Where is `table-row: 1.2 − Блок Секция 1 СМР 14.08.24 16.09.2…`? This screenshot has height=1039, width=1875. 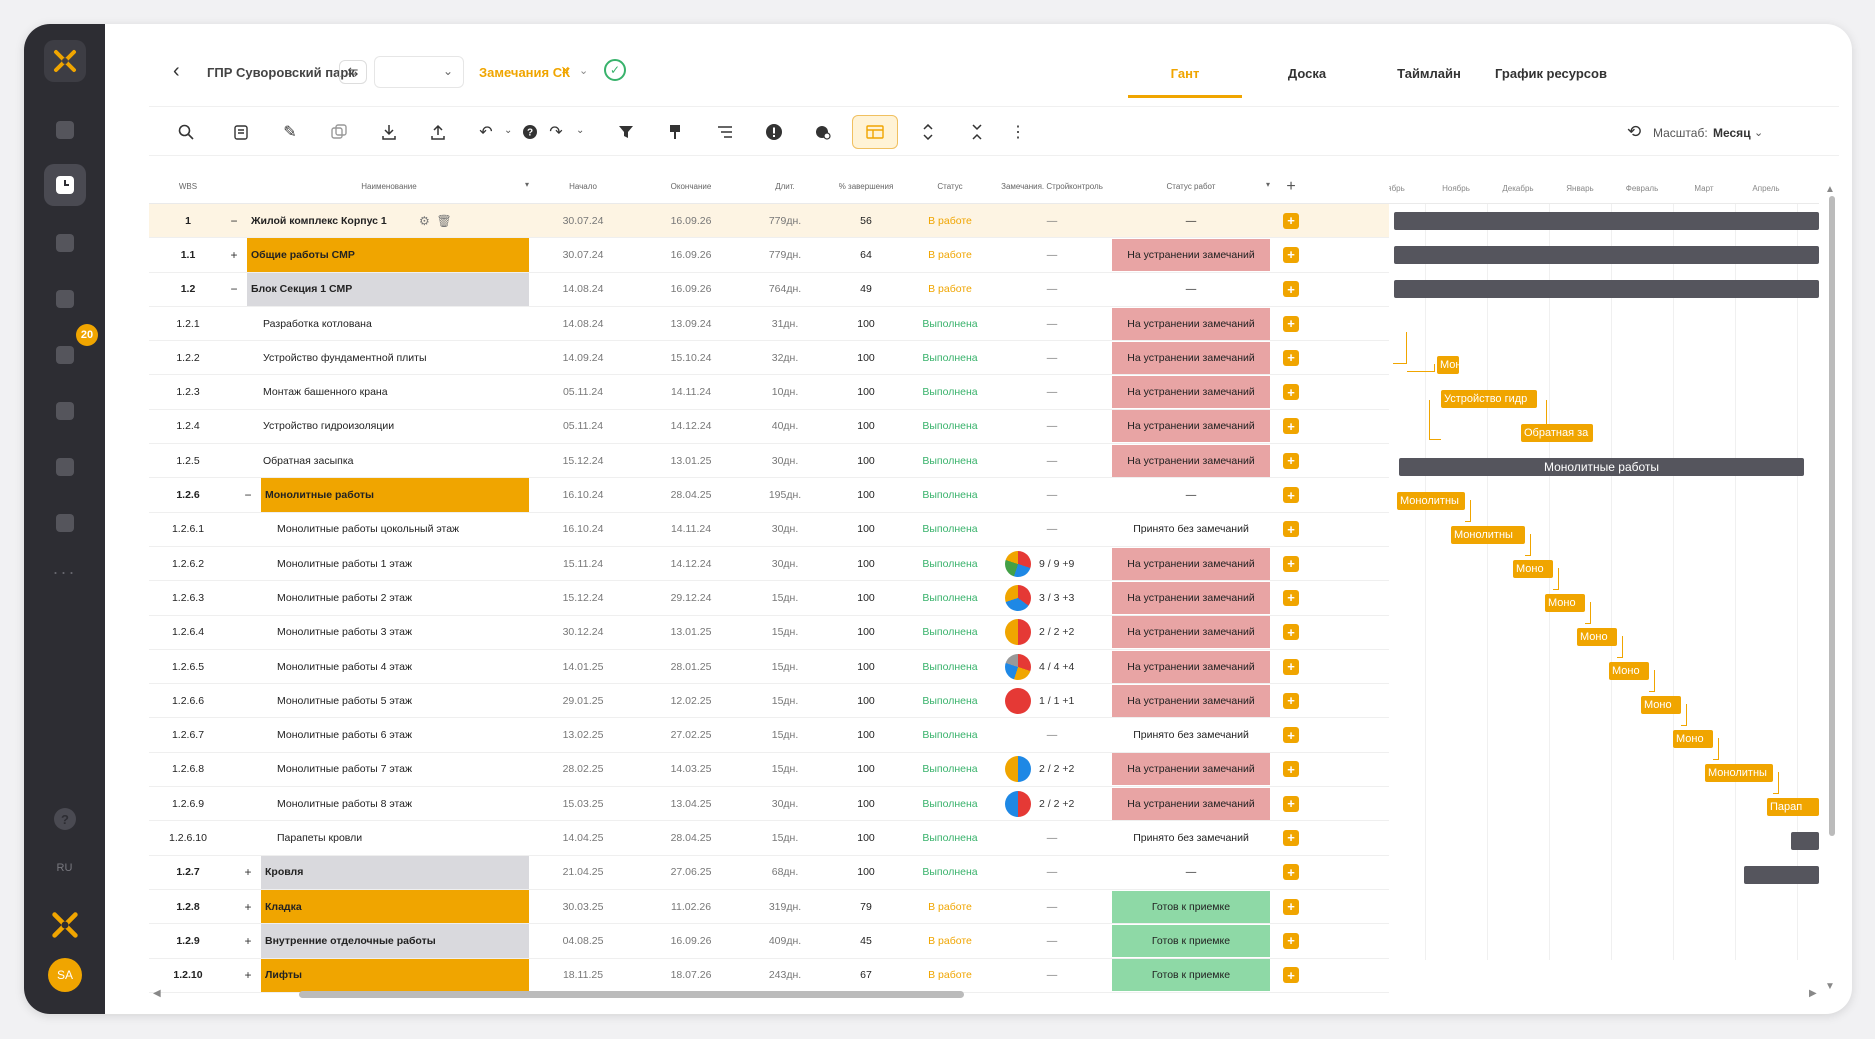
table-row: 1.2 − Блок Секция 1 СМР 14.08.24 16.09.2… is located at coordinates (769, 289).